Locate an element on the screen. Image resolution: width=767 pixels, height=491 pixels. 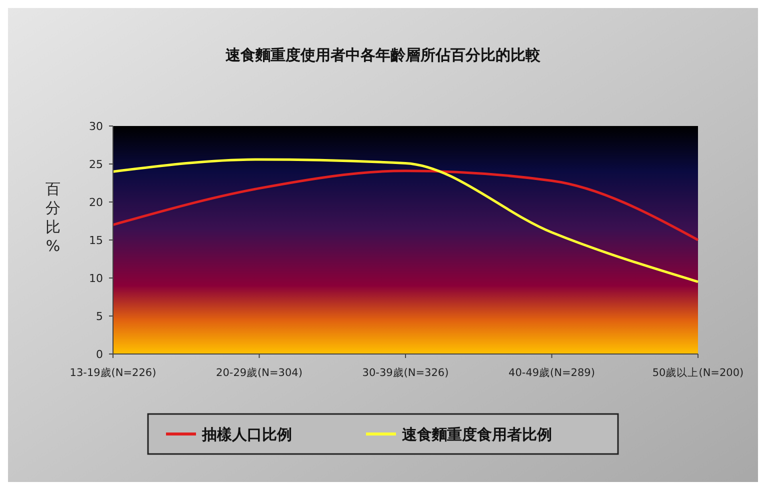
line-series is located at coordinates (406, 206).